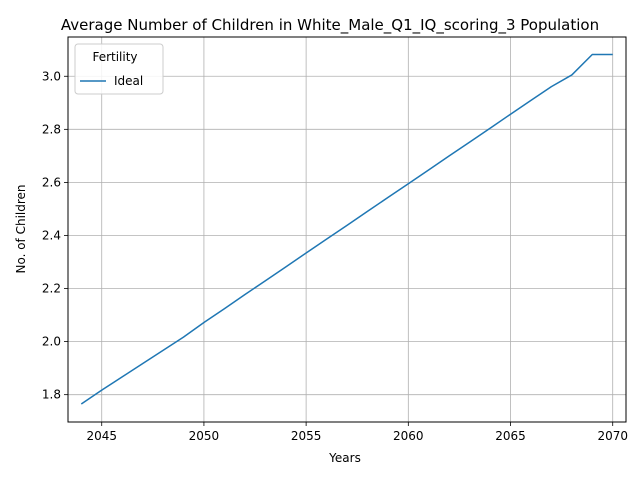  What do you see at coordinates (408, 436) in the screenshot?
I see `x-tick-label: 2060` at bounding box center [408, 436].